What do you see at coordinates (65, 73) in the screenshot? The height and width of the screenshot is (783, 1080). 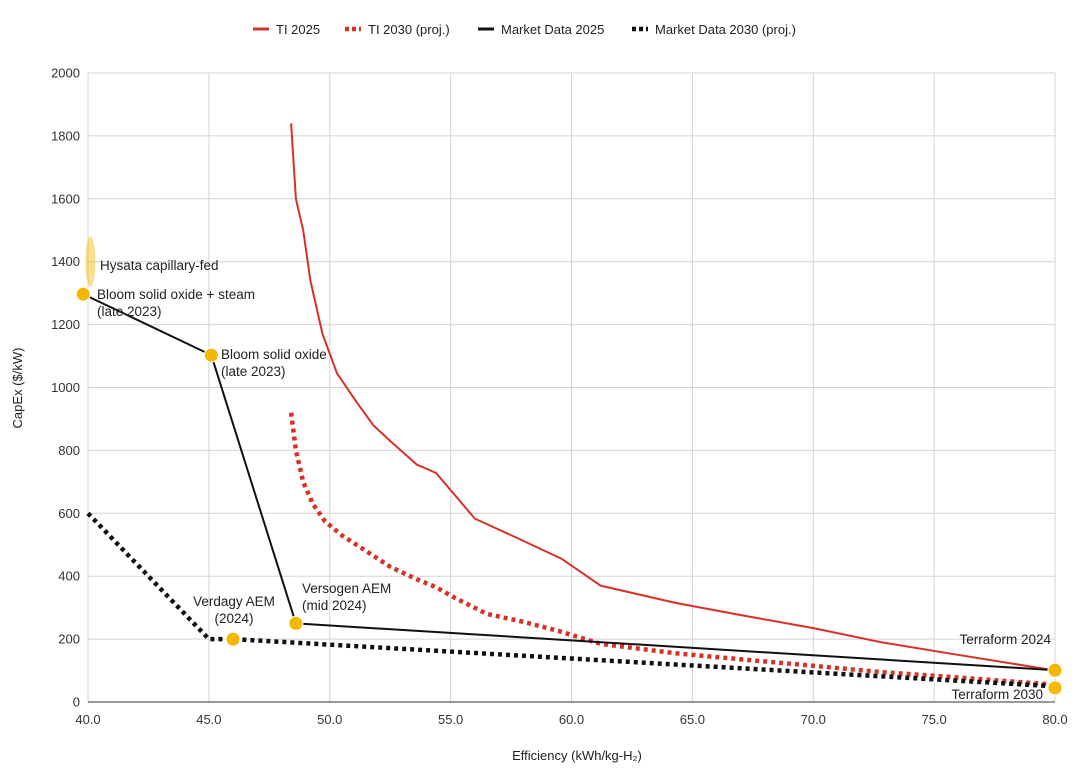 I see `y-tick-label: 2000` at bounding box center [65, 73].